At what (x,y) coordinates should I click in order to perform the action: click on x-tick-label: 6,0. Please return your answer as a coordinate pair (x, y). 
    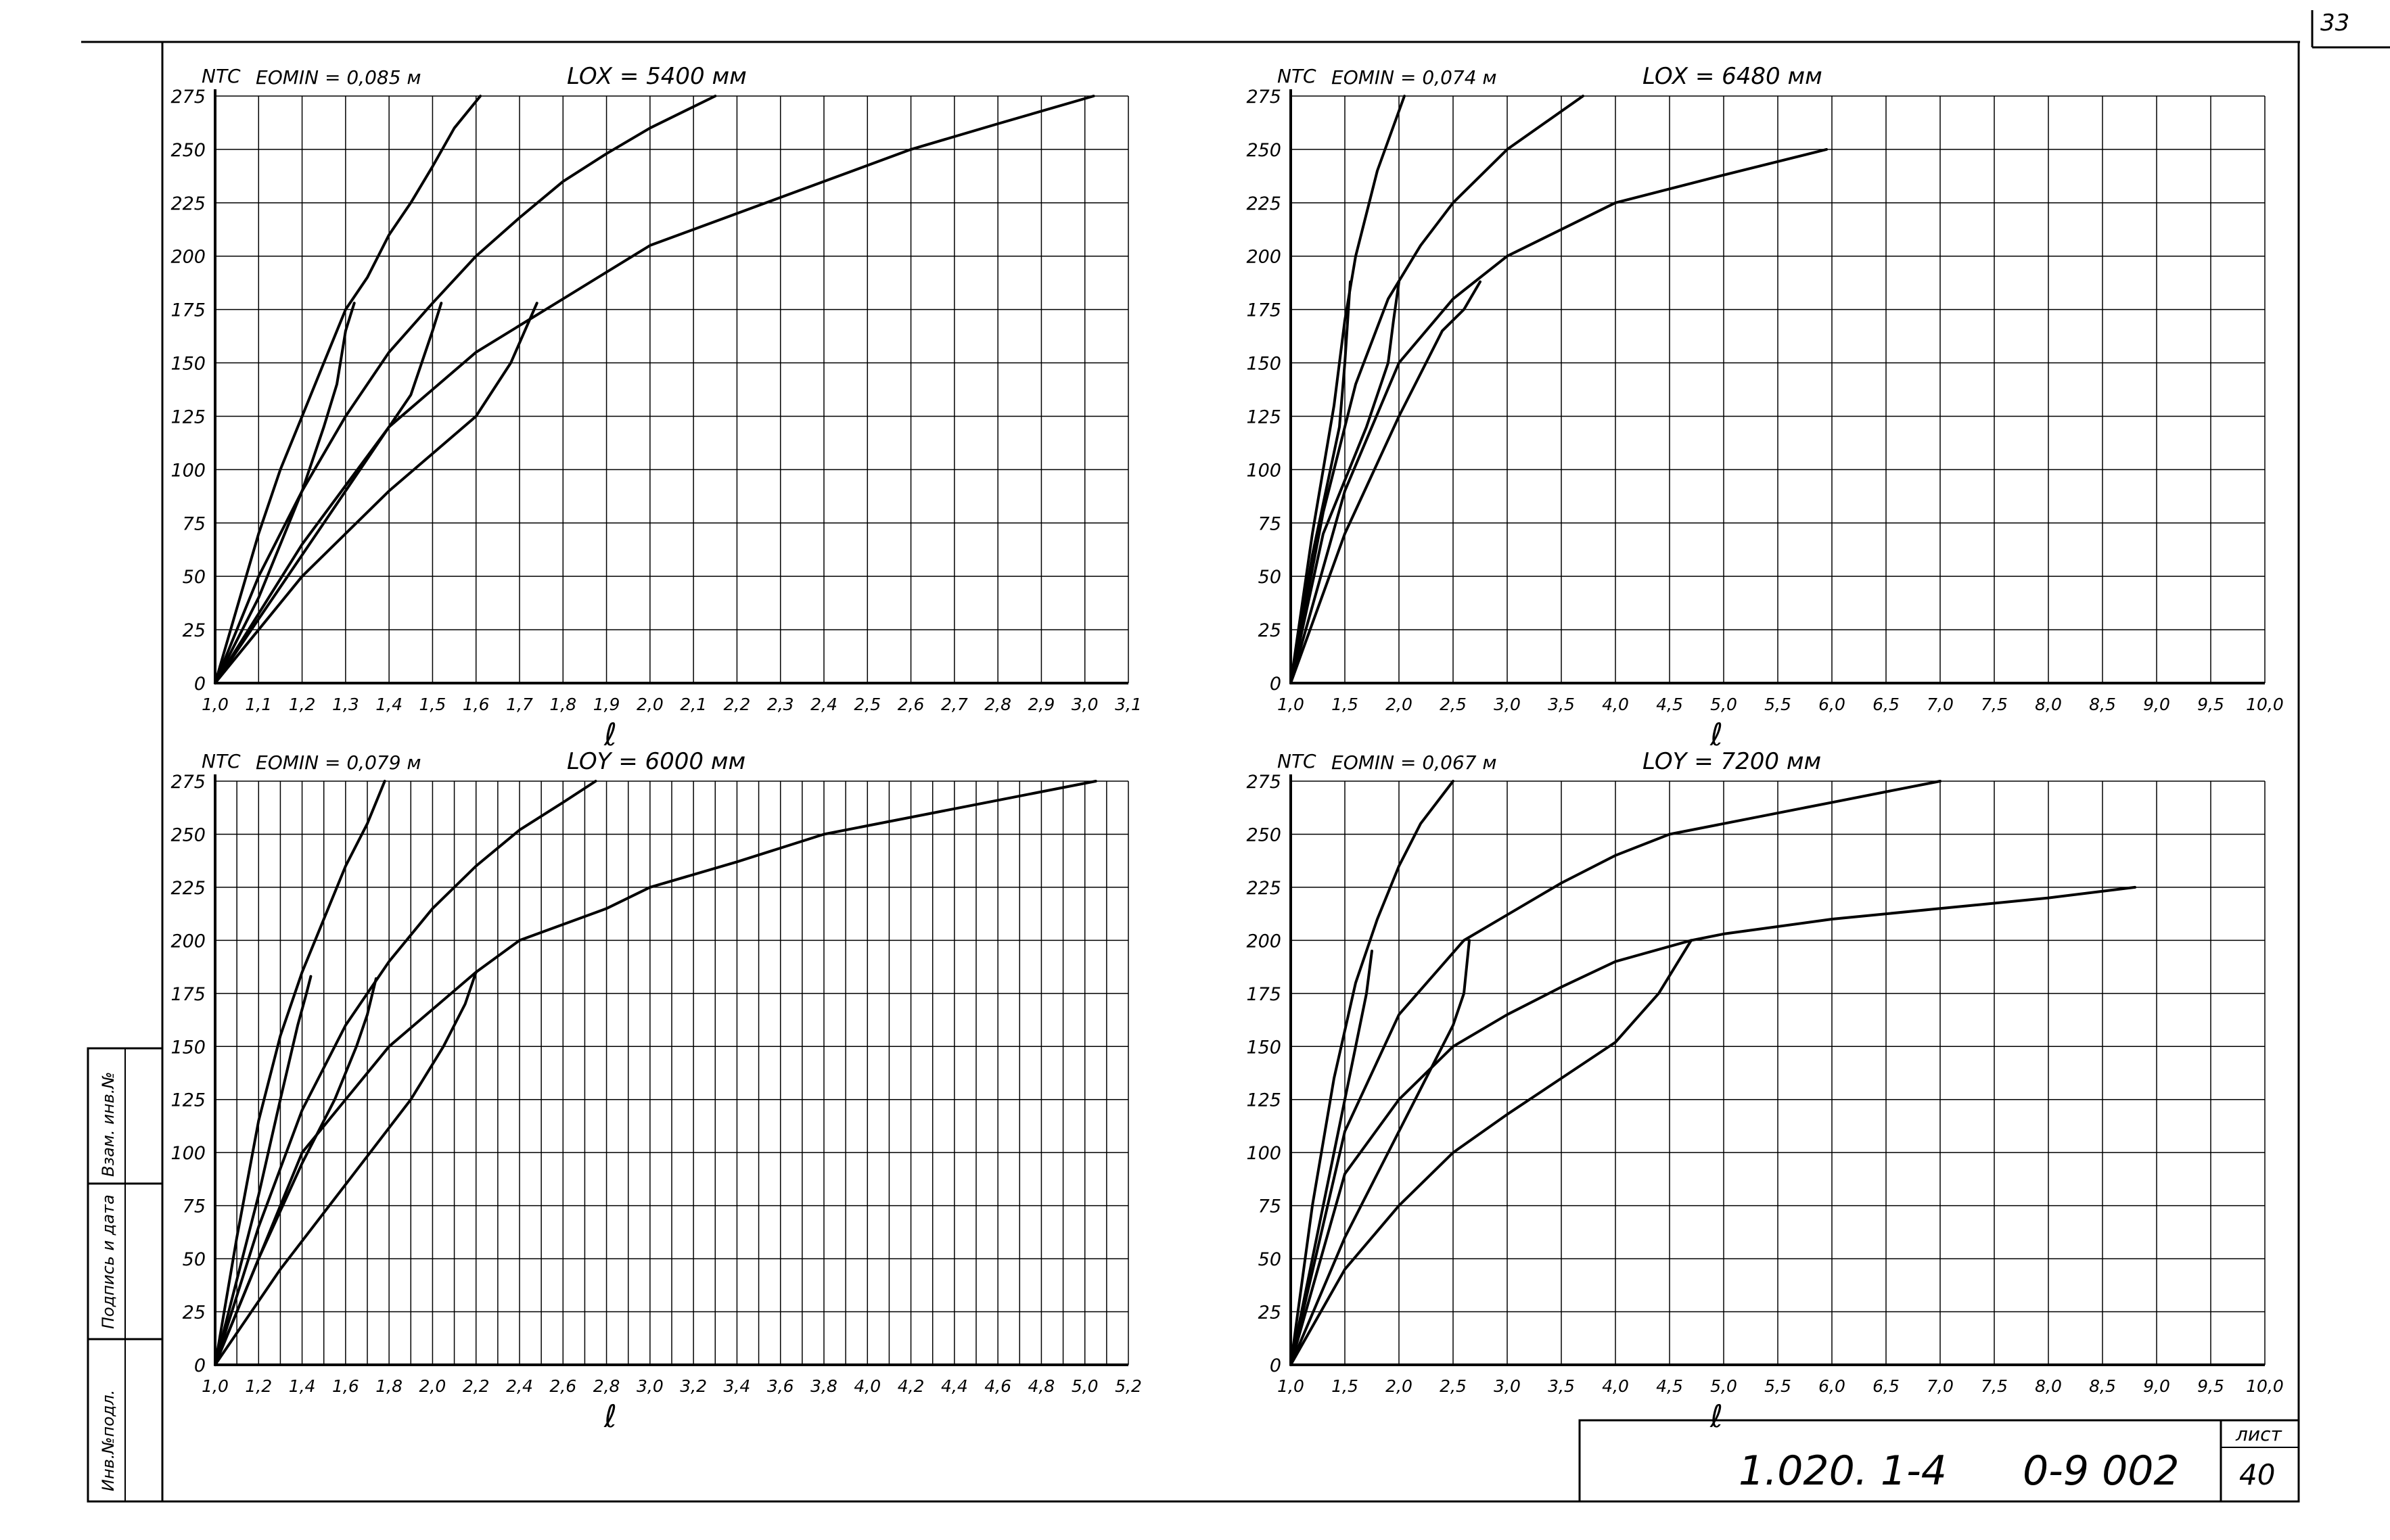
    Looking at the image, I should click on (1832, 1386).